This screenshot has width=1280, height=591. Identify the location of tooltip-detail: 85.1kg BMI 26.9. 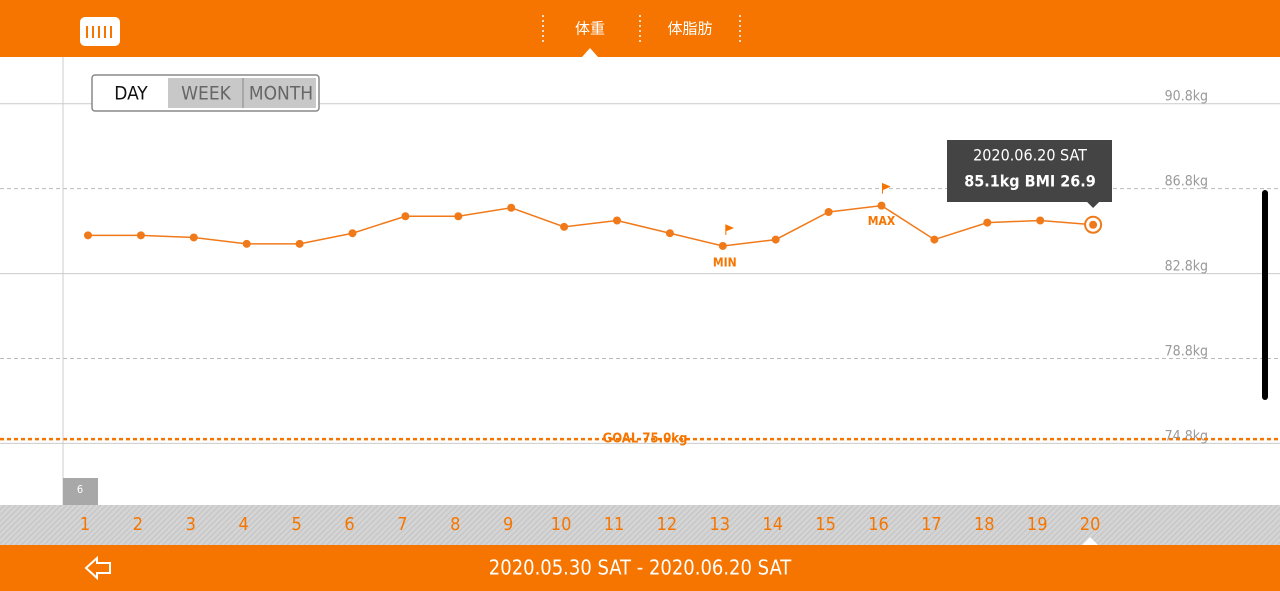
(1030, 181).